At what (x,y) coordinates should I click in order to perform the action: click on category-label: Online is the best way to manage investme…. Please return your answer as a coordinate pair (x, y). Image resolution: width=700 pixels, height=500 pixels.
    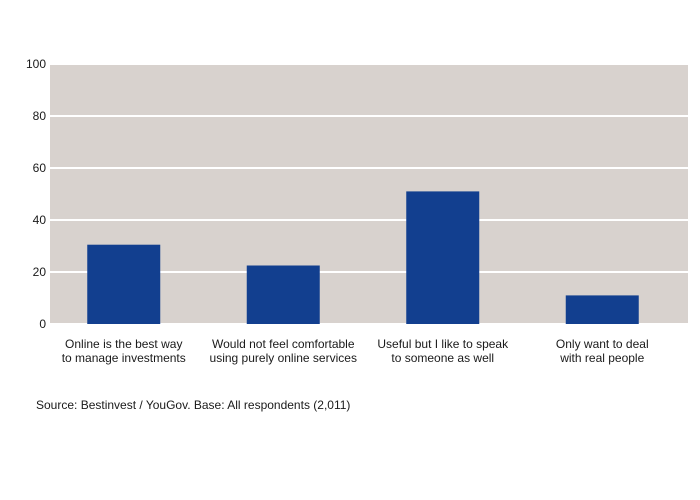
    Looking at the image, I should click on (124, 351).